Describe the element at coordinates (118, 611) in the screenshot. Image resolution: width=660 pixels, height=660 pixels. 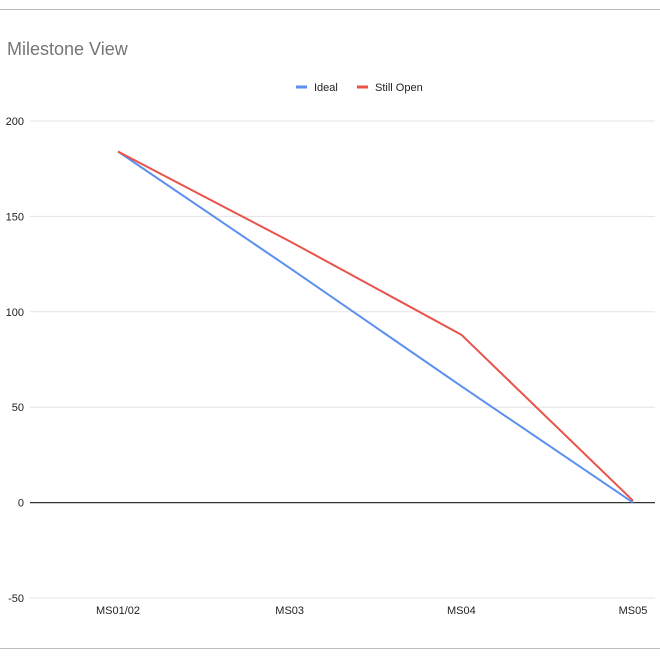
I see `x-tick-label: MS01/02` at that location.